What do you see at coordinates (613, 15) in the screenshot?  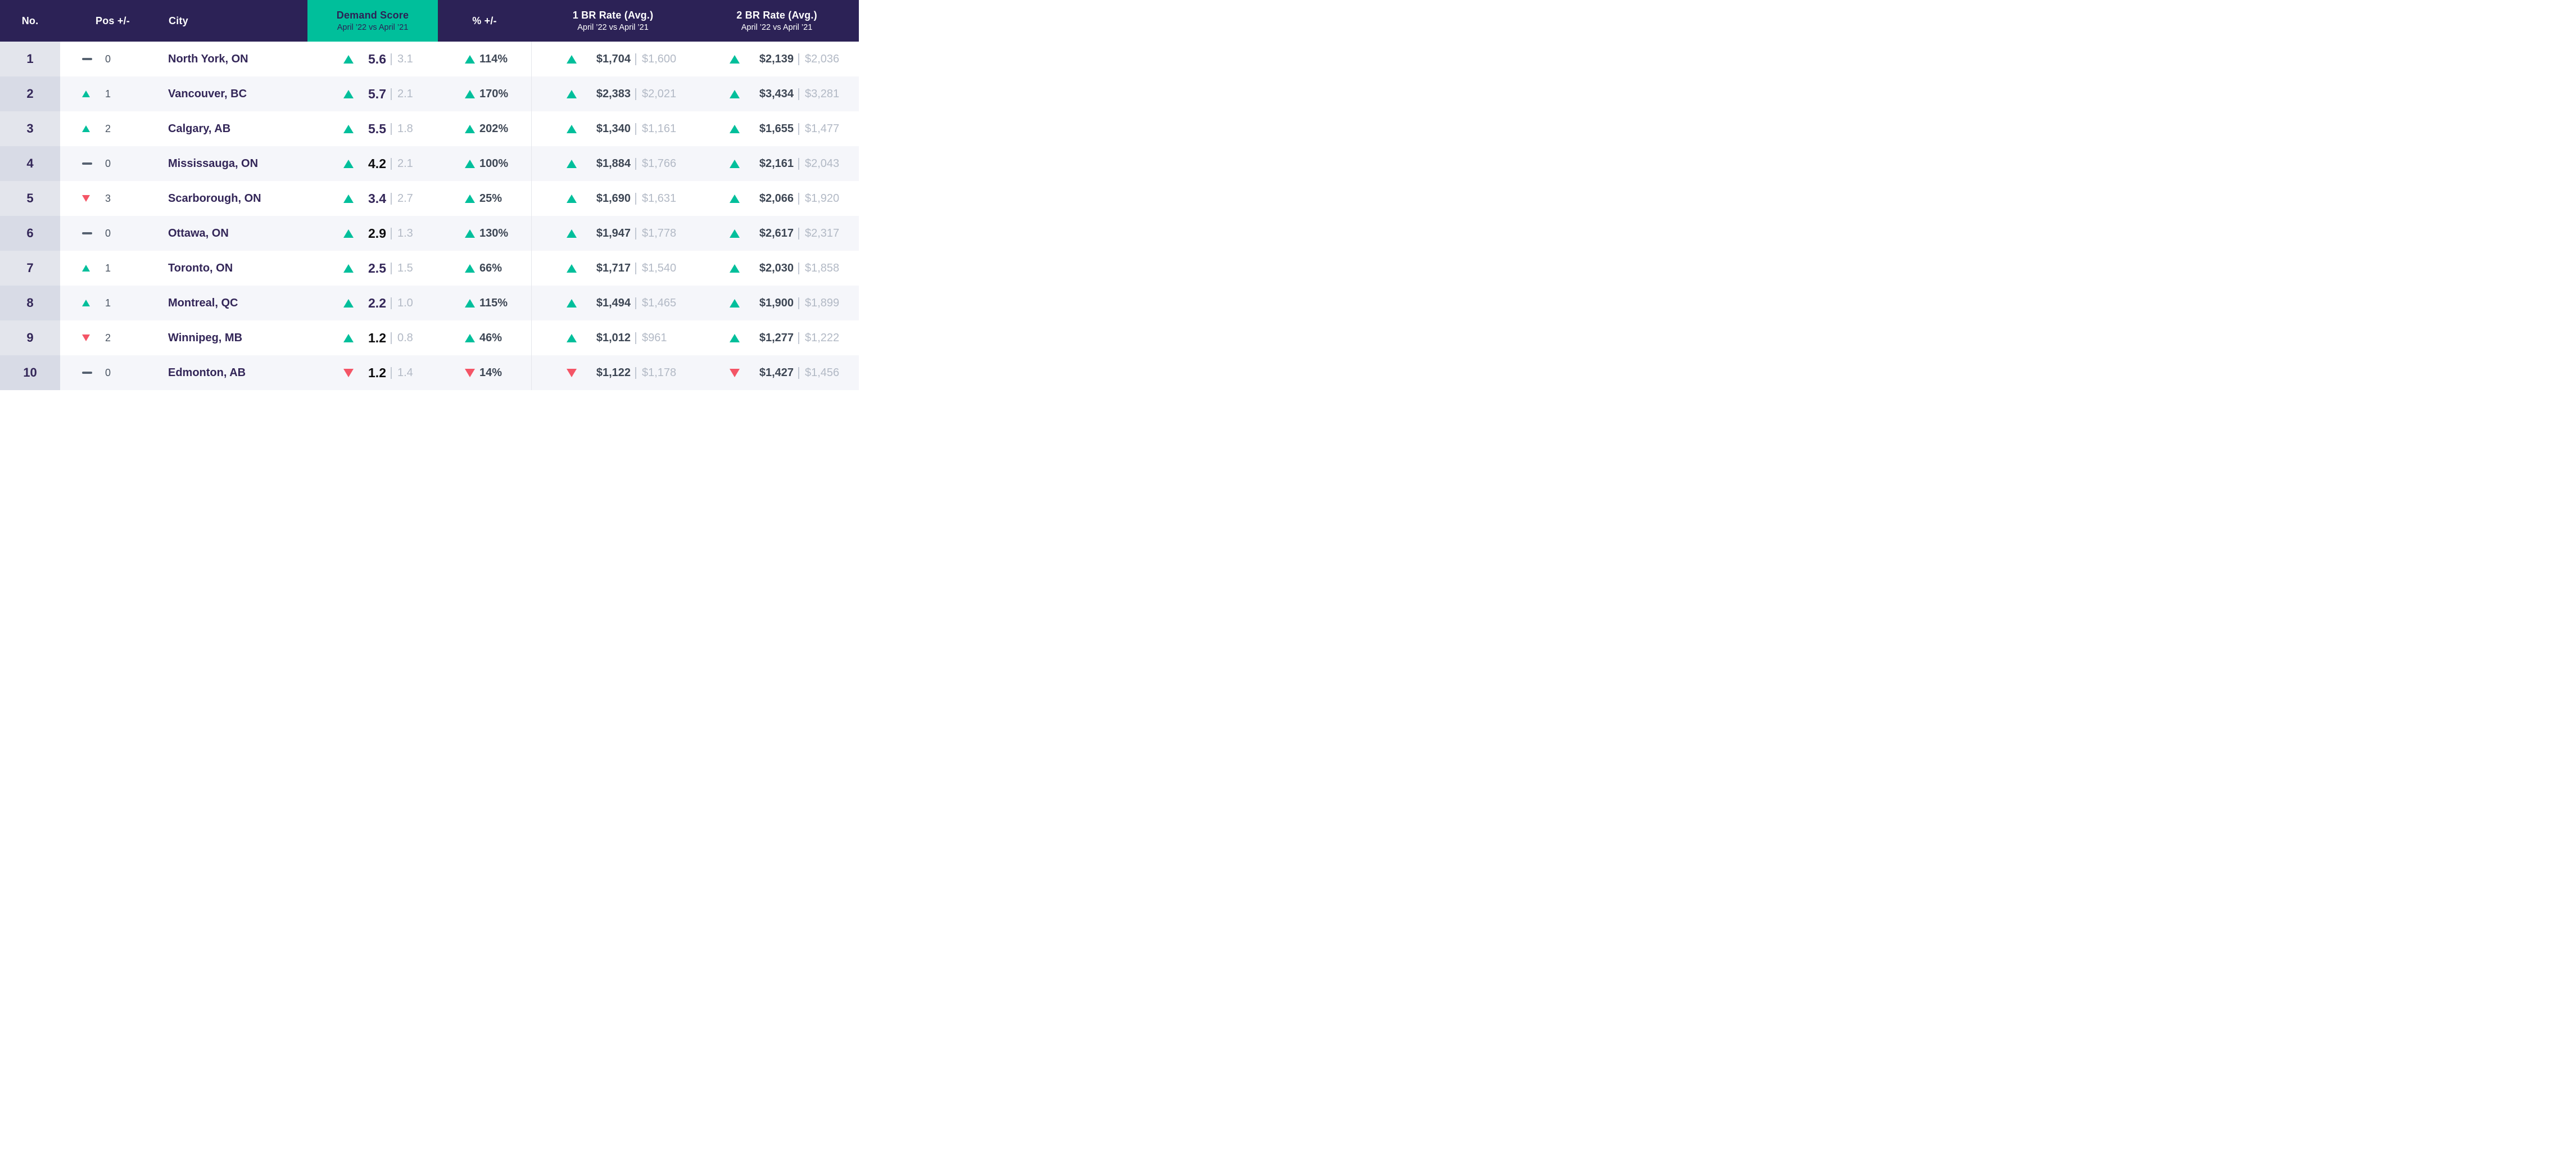 I see `header-1br-rate-label: 1 BR Rate (Avg.)` at bounding box center [613, 15].